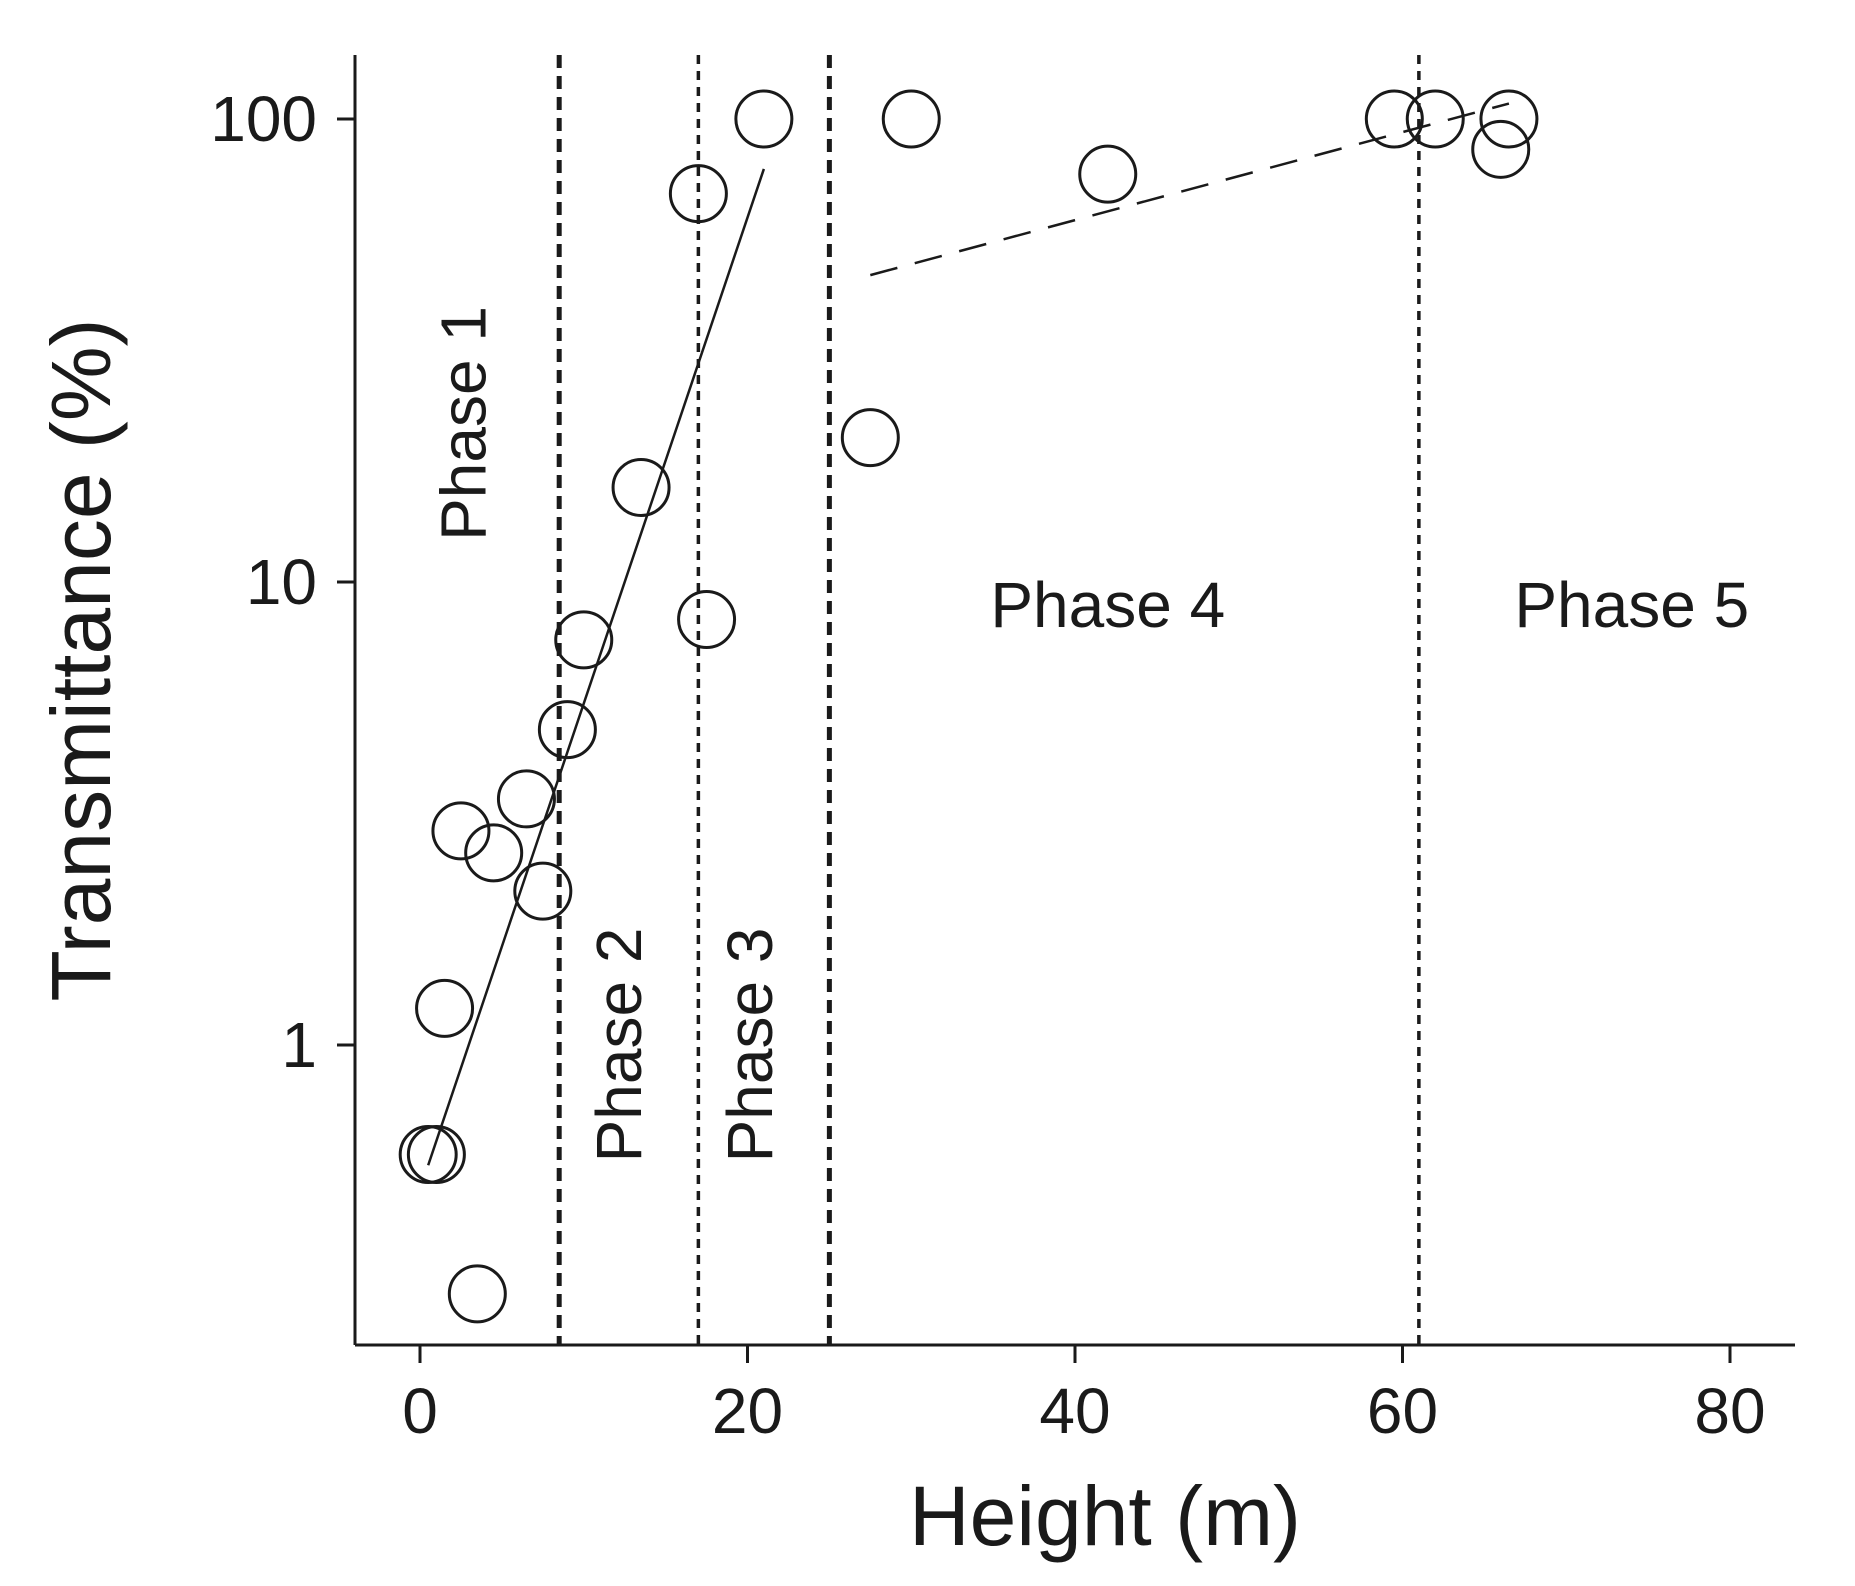 The image size is (1855, 1586). What do you see at coordinates (464, 423) in the screenshot?
I see `phase-label: Phase 1` at bounding box center [464, 423].